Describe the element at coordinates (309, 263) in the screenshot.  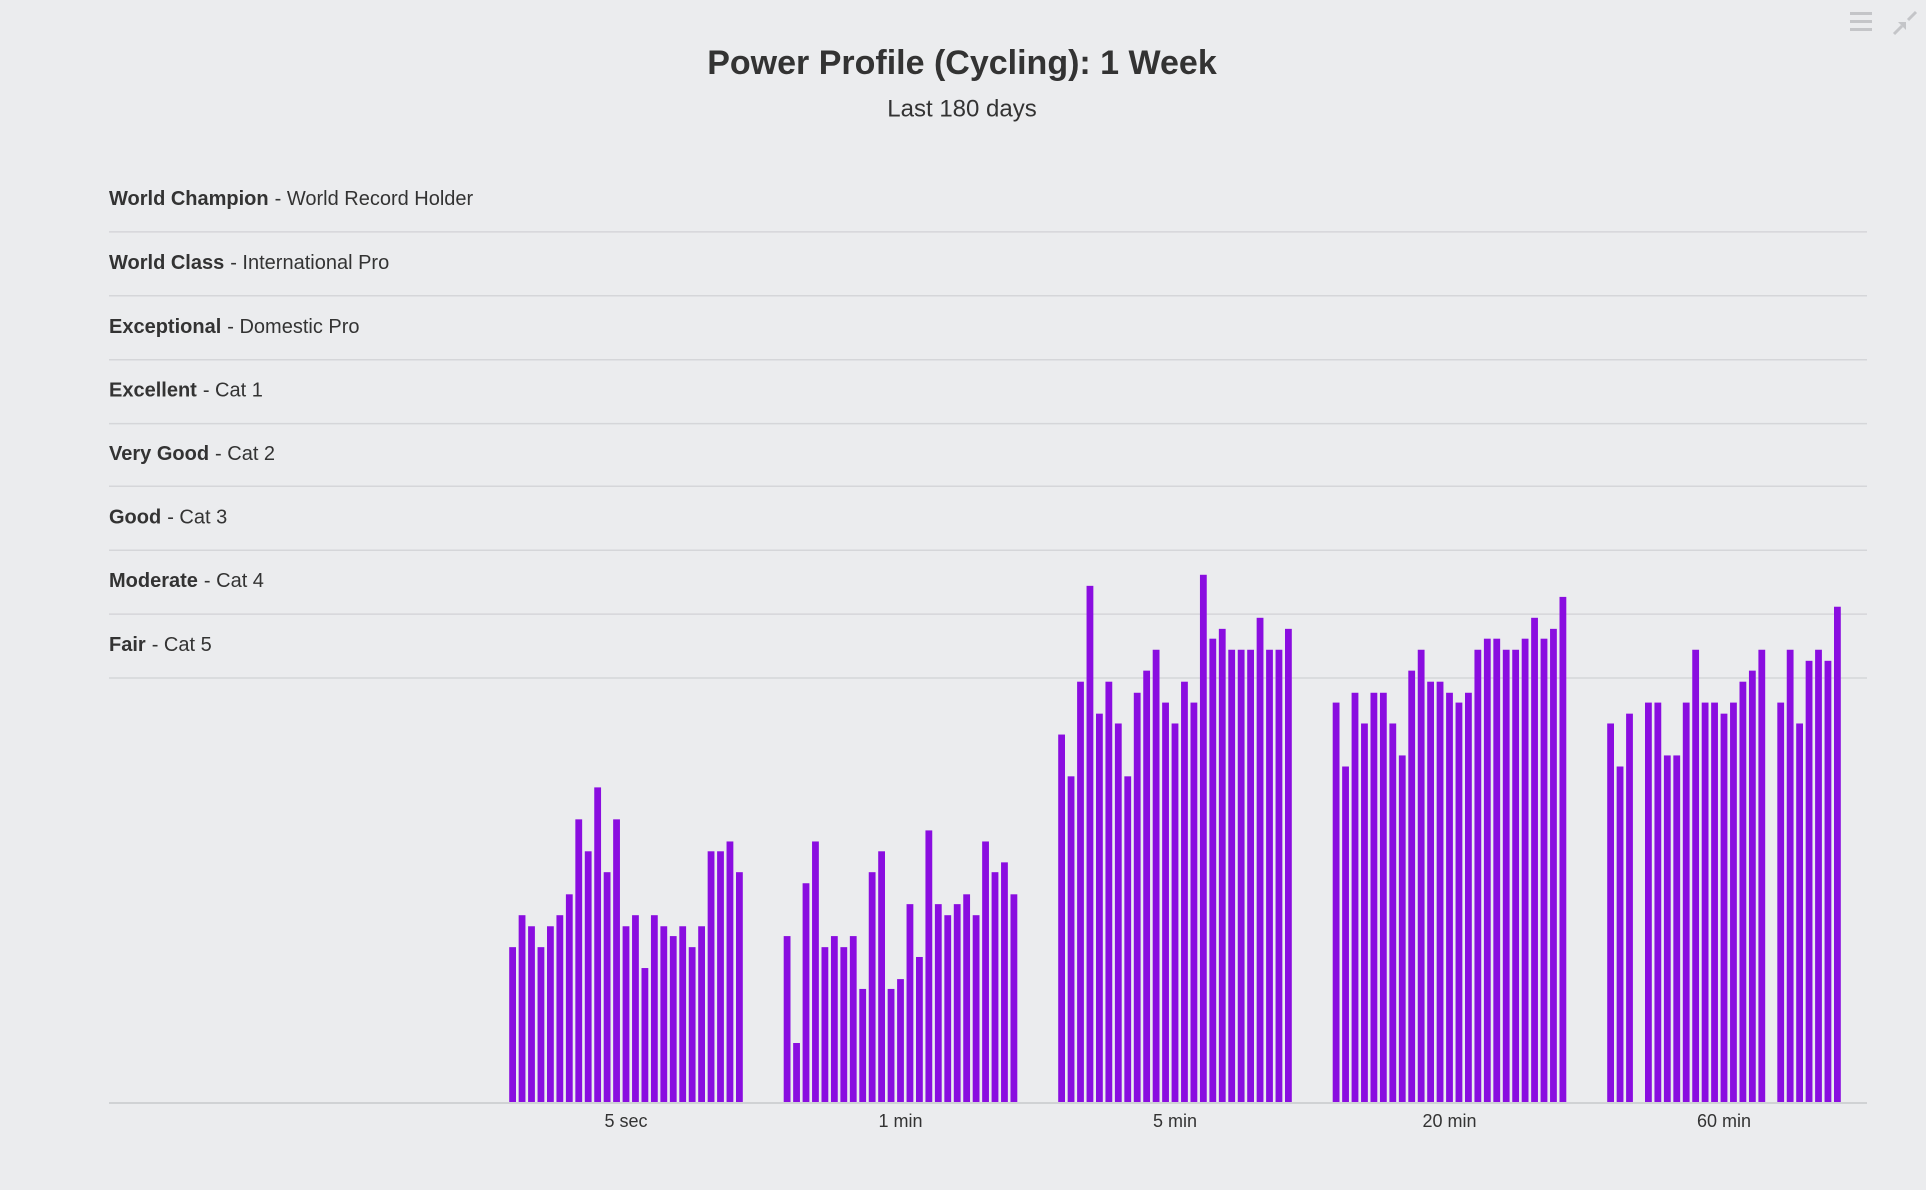
I see `band-description: - International Pro` at that location.